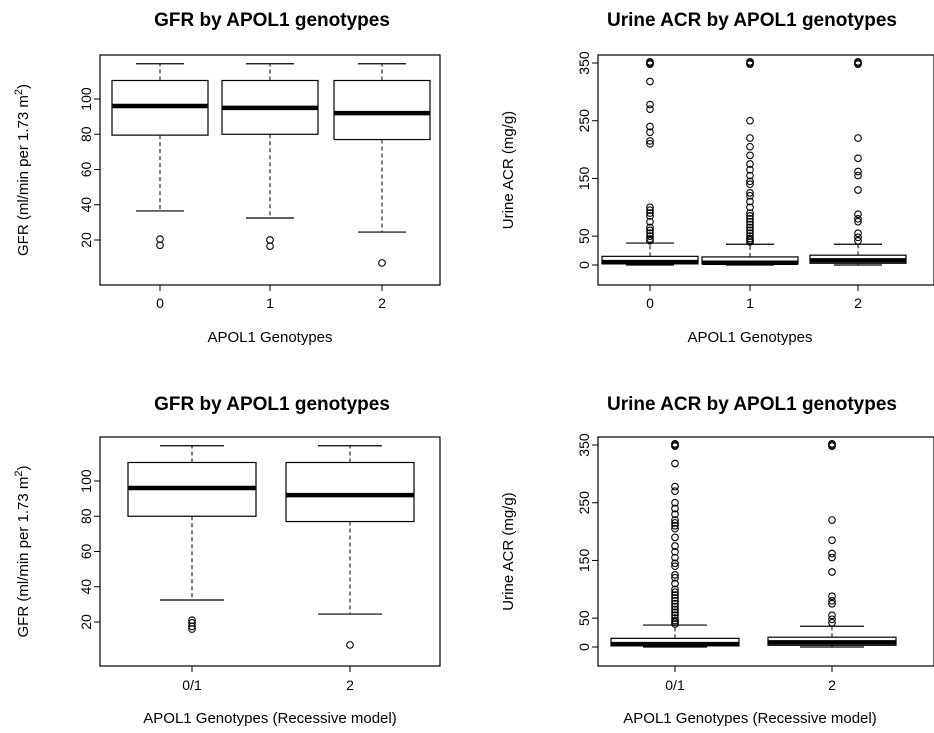 The height and width of the screenshot is (733, 934). Describe the element at coordinates (269, 718) in the screenshot. I see `x-axis-label: APOL1 Genotypes (Recessive model)` at that location.